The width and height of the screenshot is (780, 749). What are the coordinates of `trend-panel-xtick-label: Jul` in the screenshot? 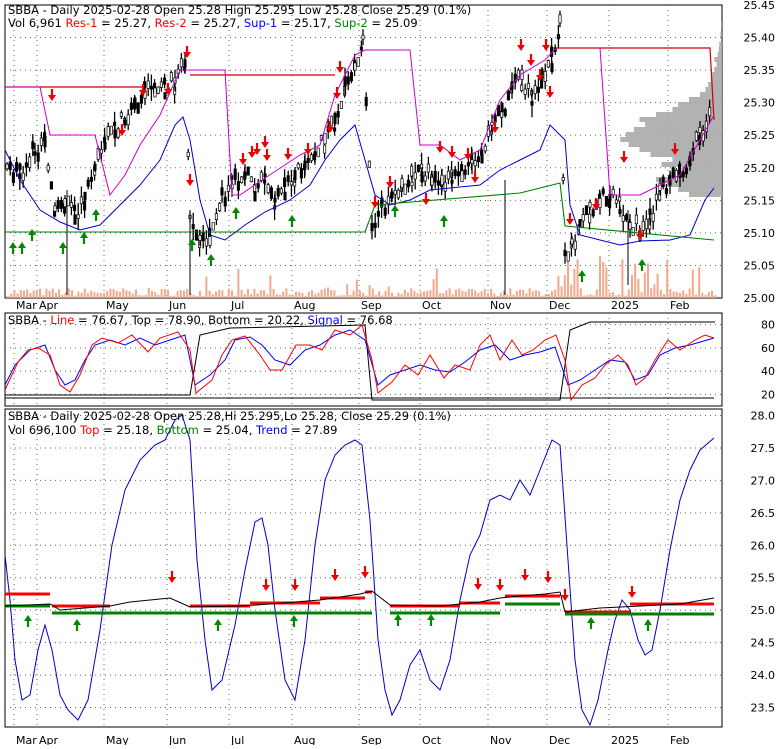 It's located at (237, 739).